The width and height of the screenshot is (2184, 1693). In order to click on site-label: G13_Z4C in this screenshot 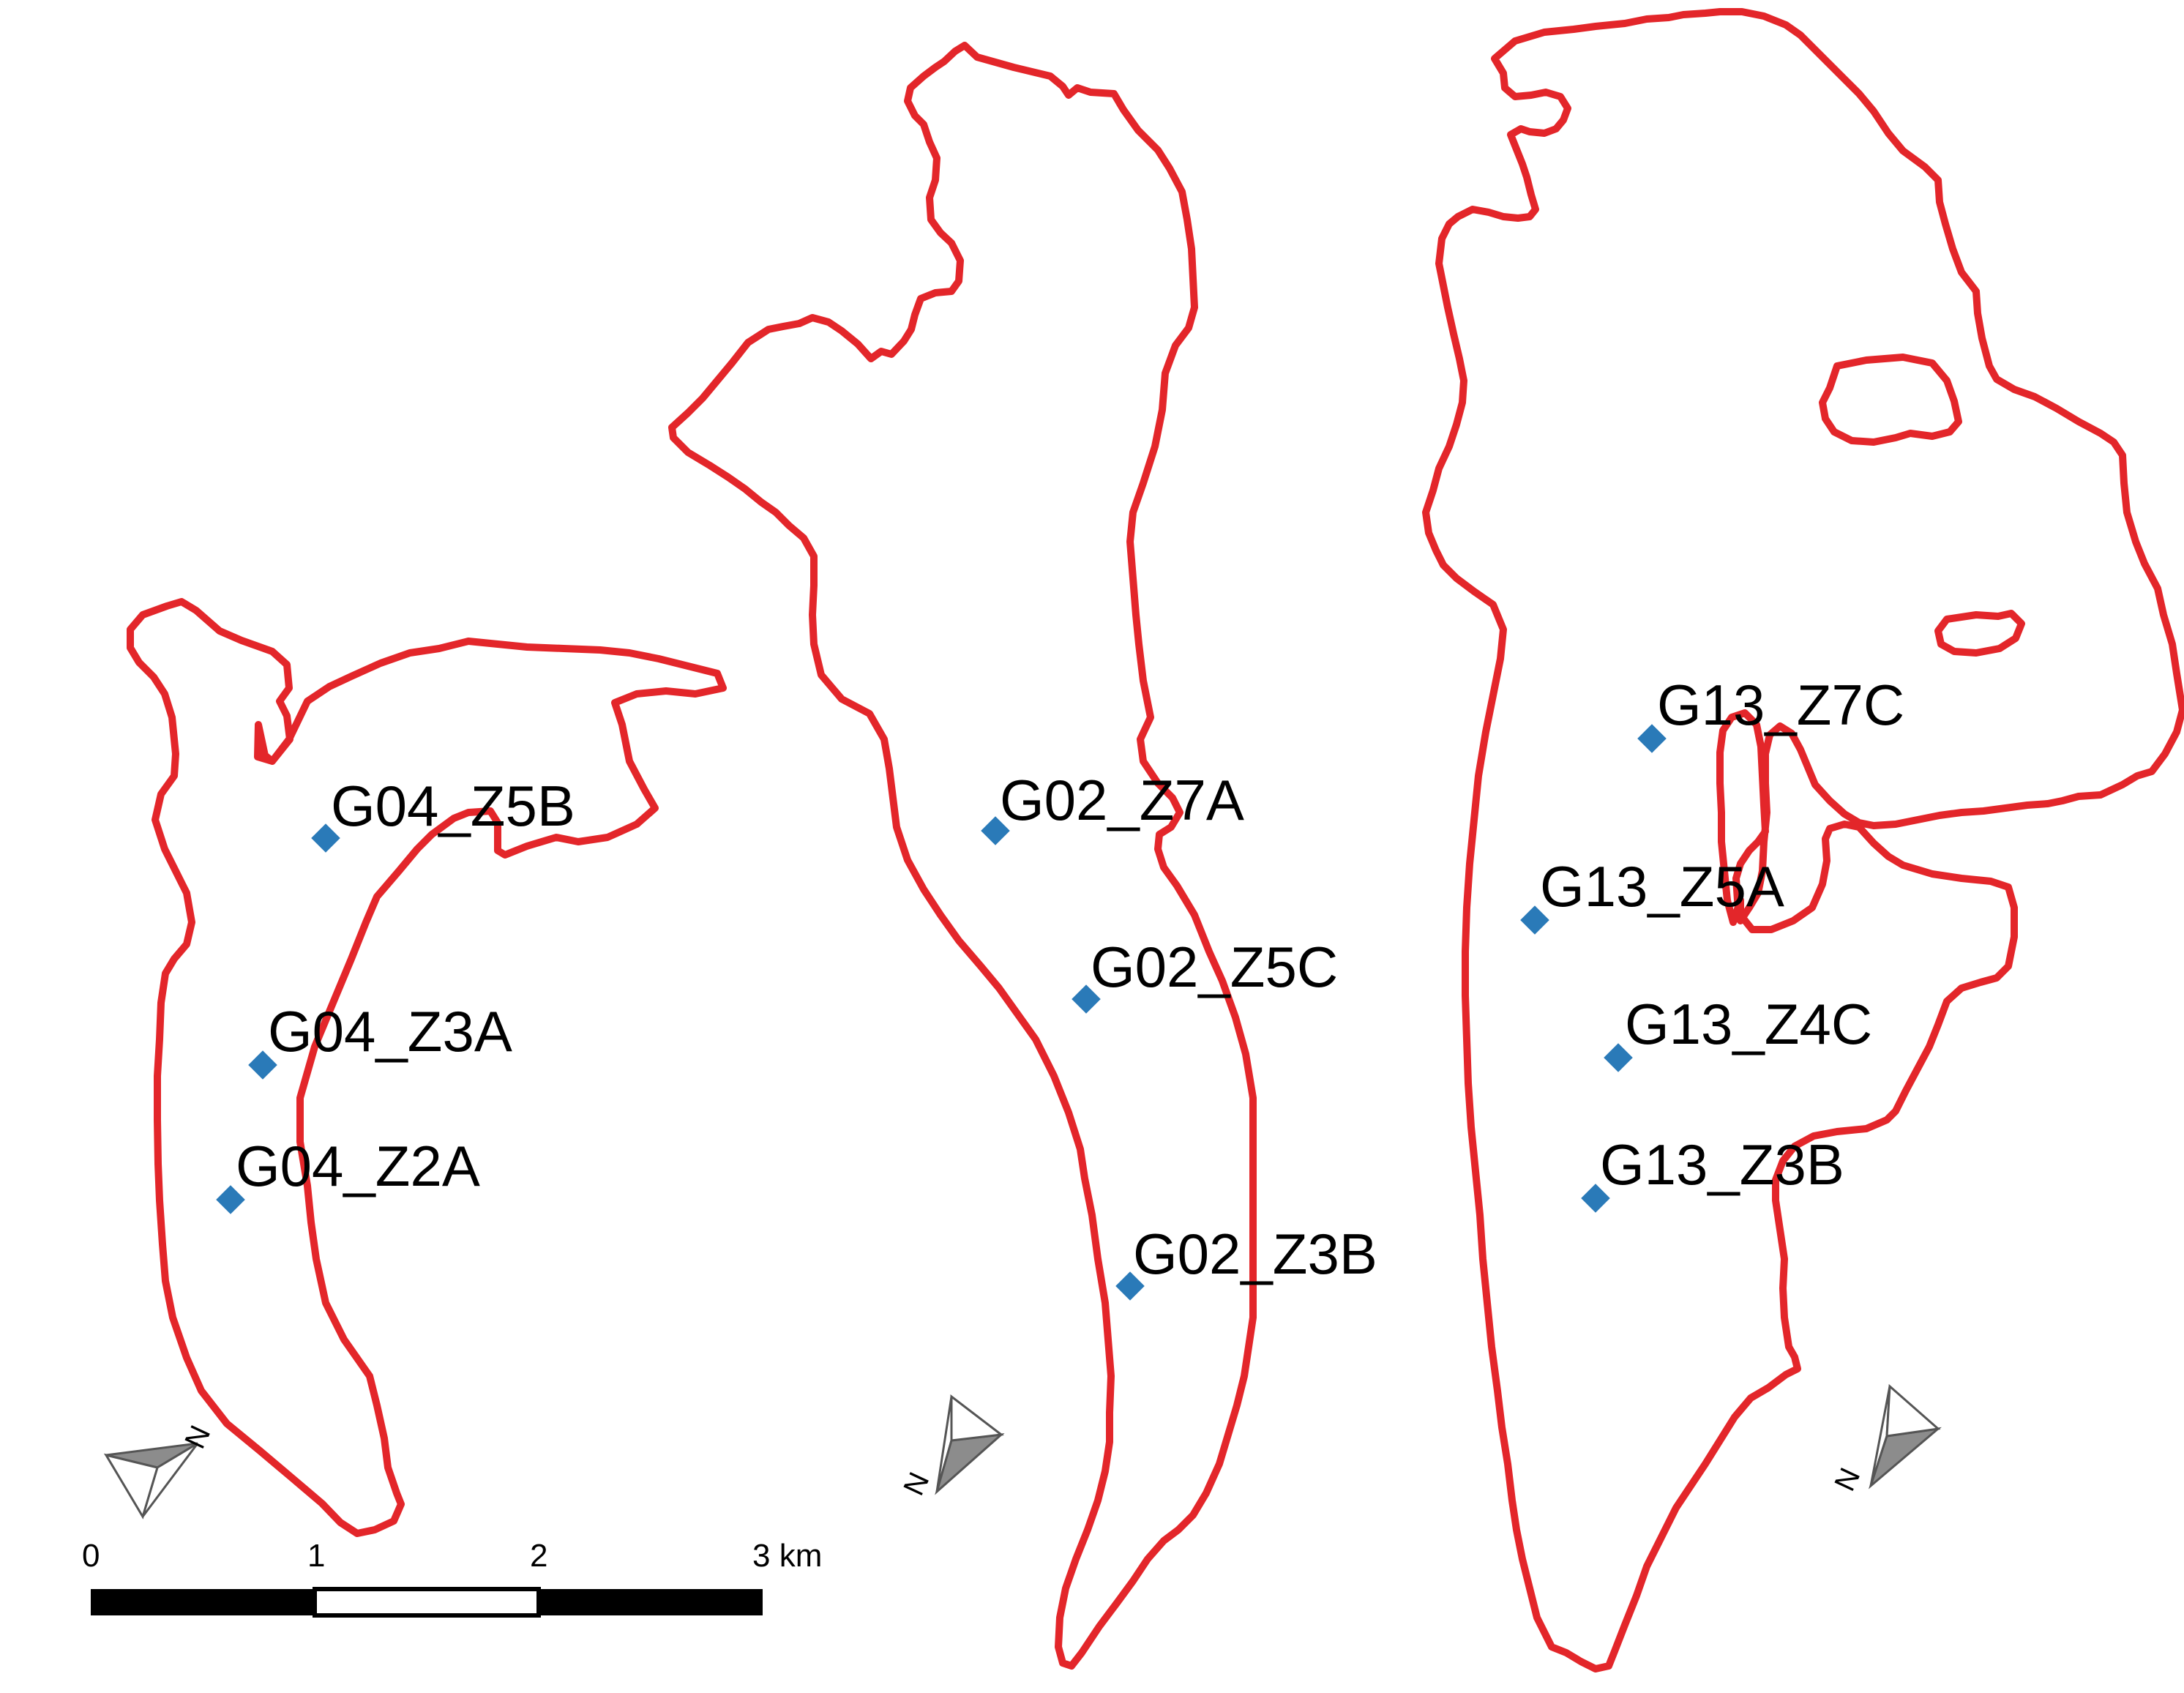, I will do `click(1748, 1024)`.